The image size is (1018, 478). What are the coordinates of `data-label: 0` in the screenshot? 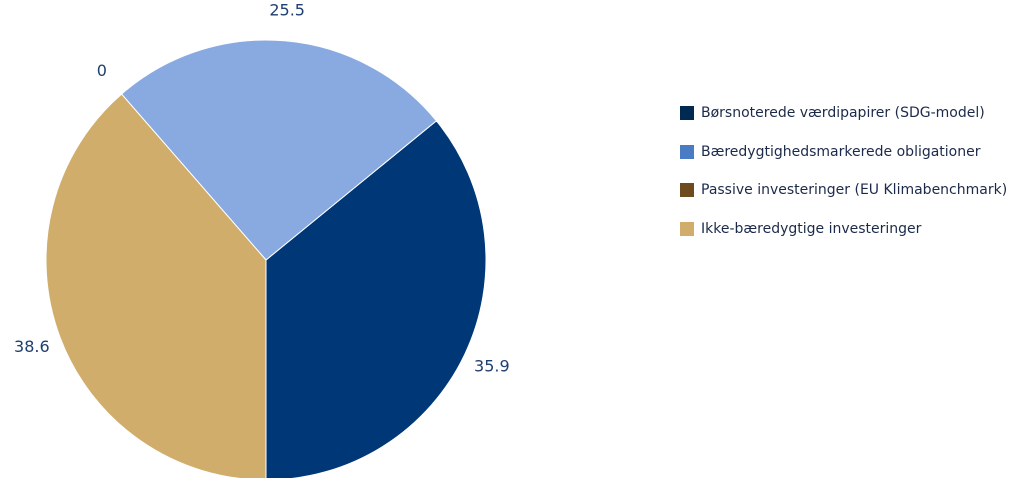 It's located at (102, 70).